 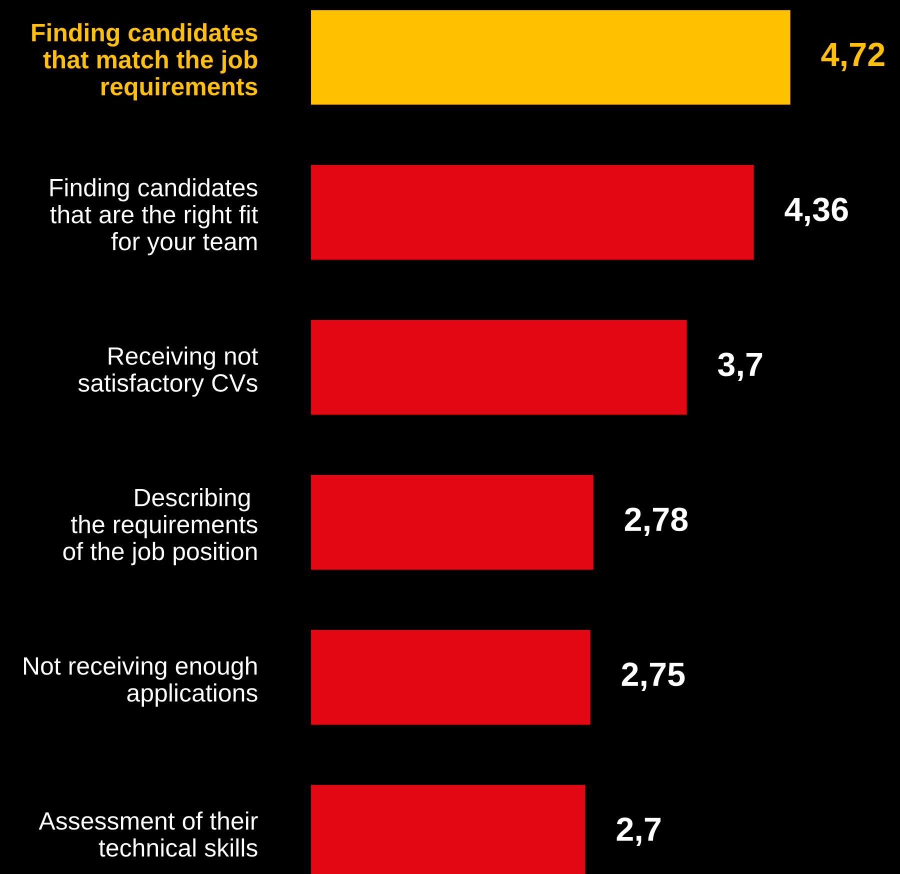 I want to click on y-tick-label: Assessment of their technical skills, so click(x=148, y=834).